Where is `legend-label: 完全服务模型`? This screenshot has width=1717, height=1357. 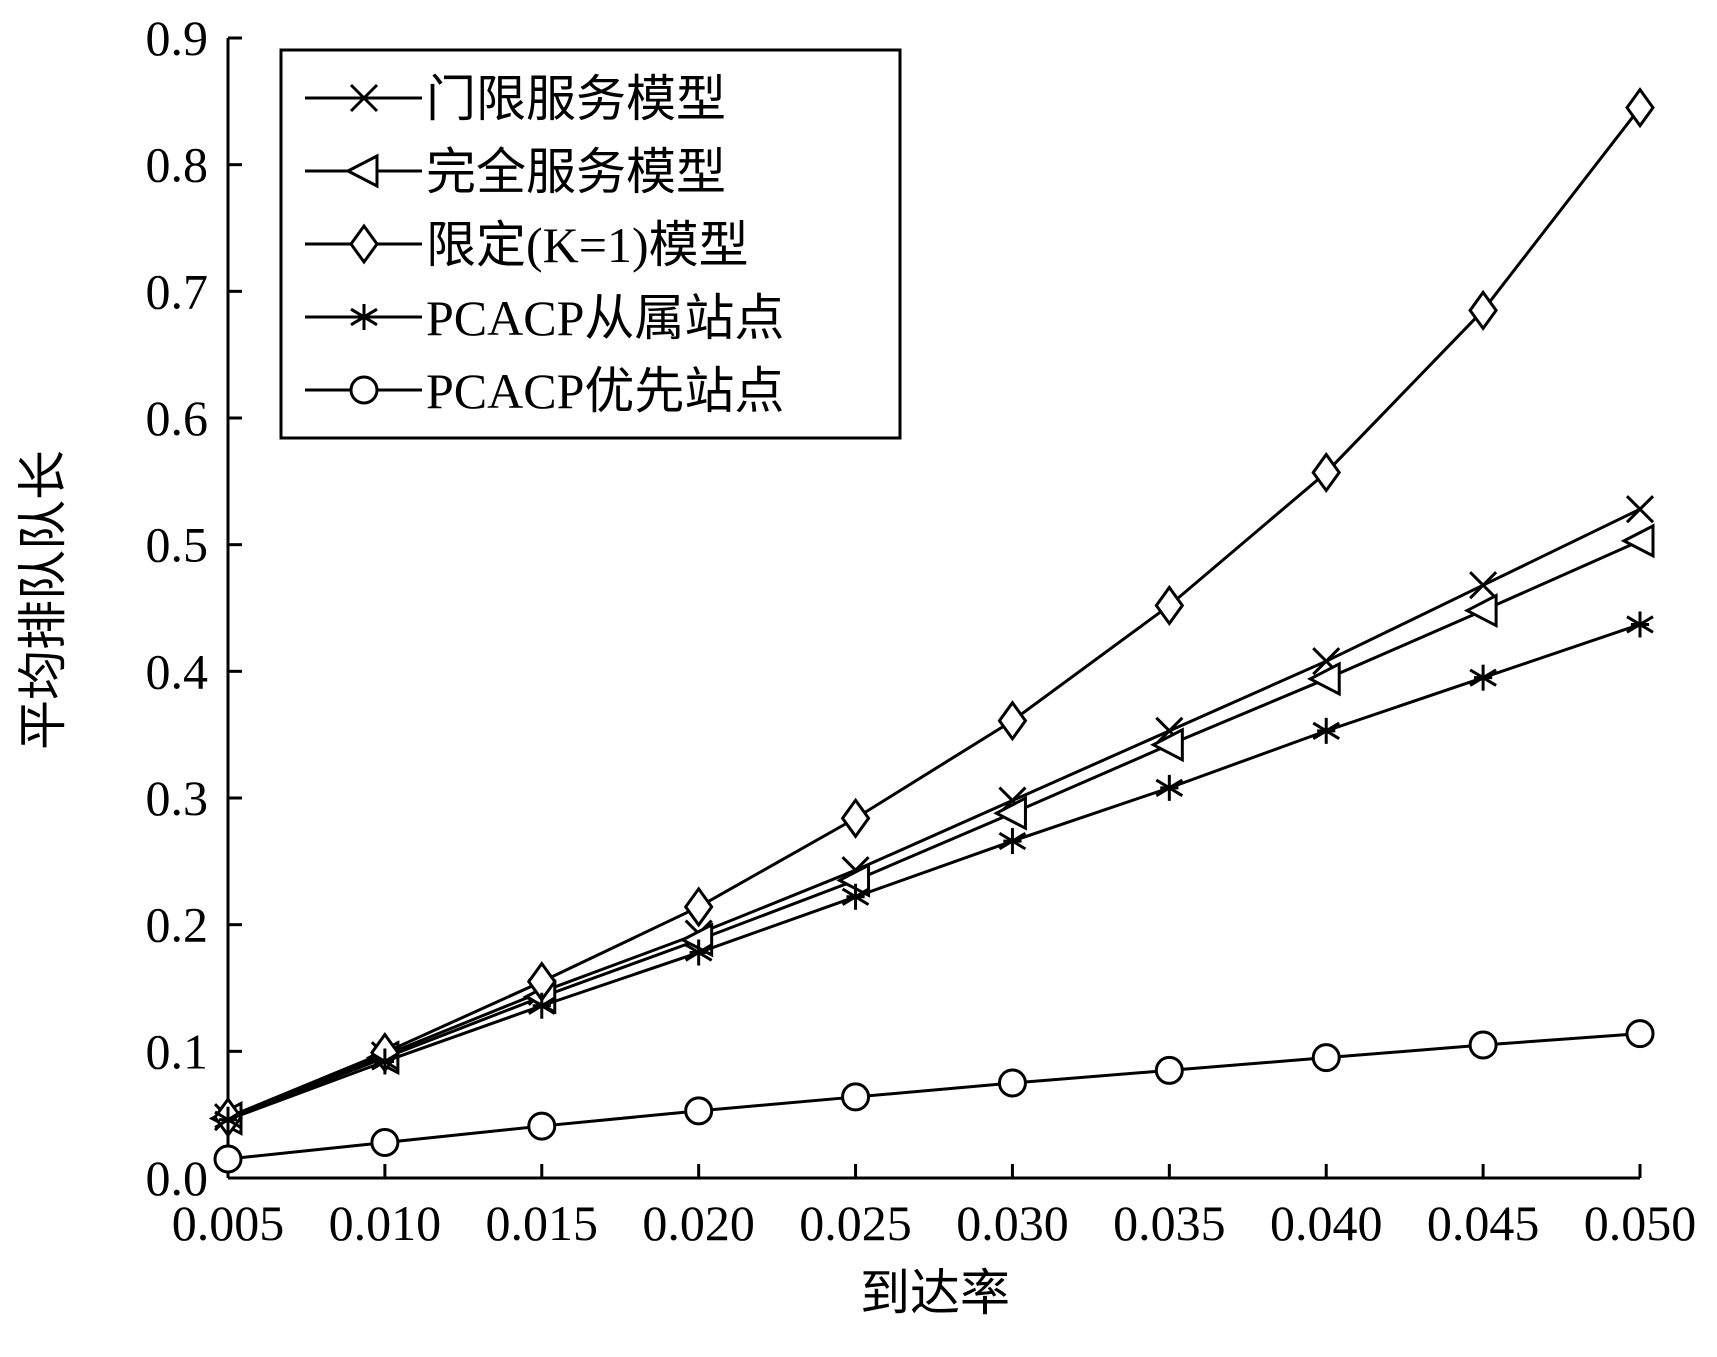 legend-label: 完全服务模型 is located at coordinates (576, 172).